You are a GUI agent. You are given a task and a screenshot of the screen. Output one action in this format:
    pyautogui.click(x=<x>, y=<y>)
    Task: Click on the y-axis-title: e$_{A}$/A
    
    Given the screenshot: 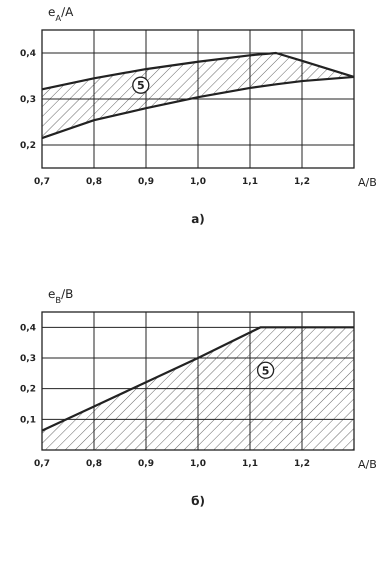 What is the action you would take?
    pyautogui.click(x=61, y=14)
    